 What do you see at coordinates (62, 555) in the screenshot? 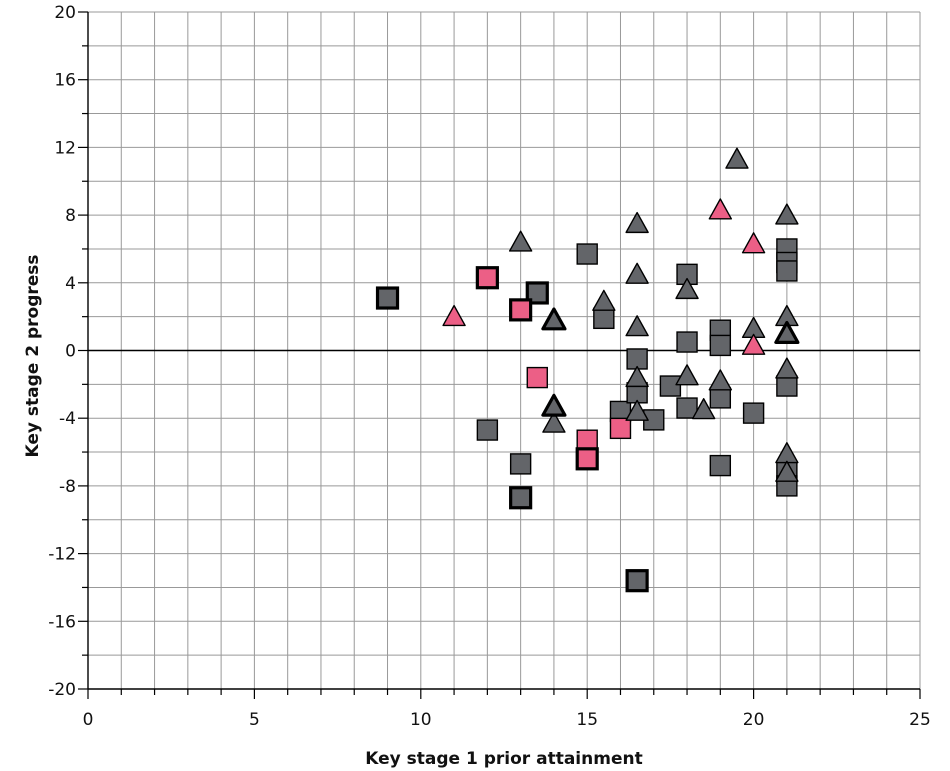
I see `y-tick-label: -12` at bounding box center [62, 555].